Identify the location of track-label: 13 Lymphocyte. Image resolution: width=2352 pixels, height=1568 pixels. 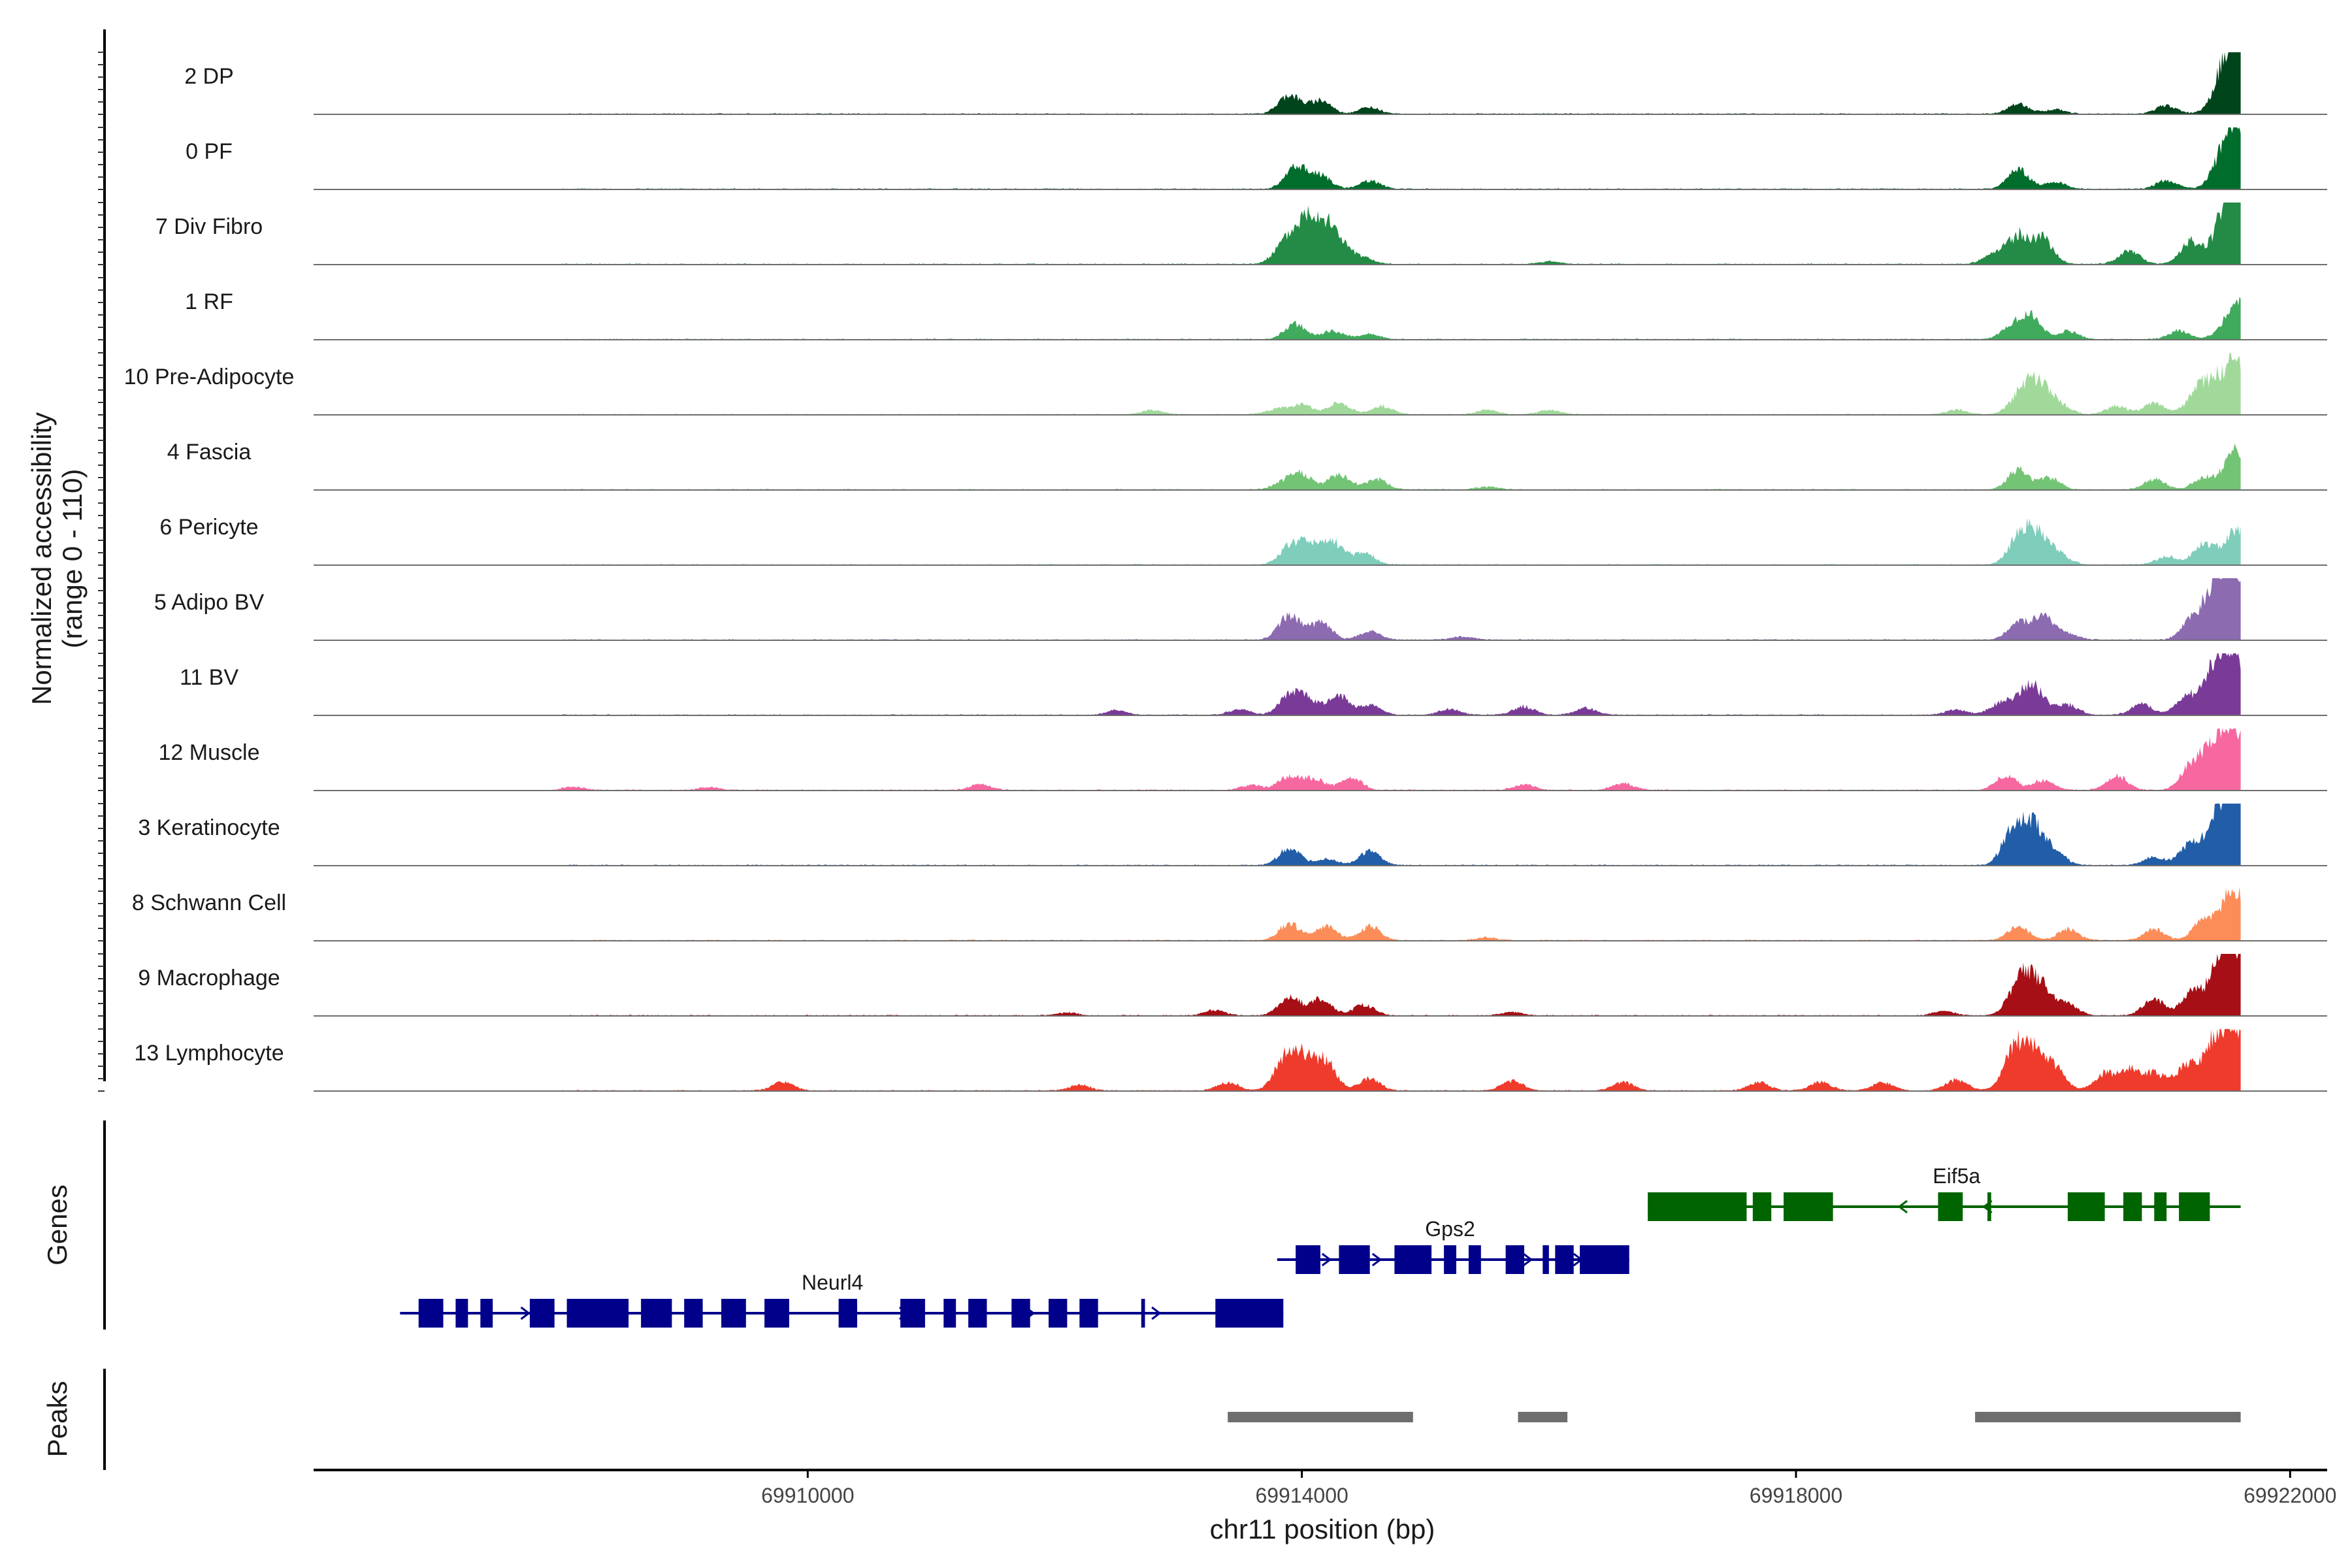
(209, 1053).